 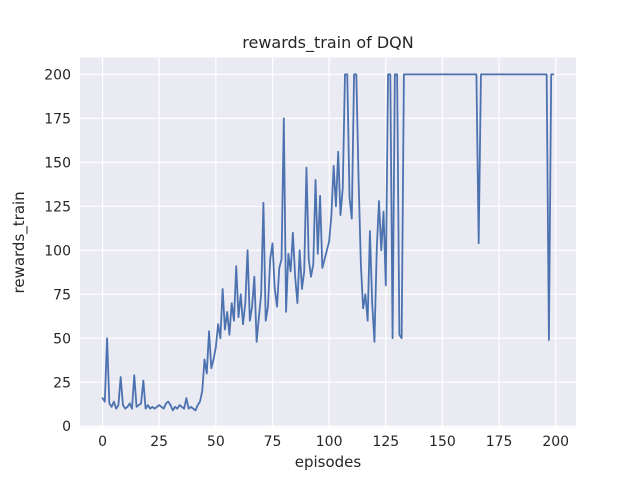 I want to click on y-tick-label: 175, so click(x=57, y=119).